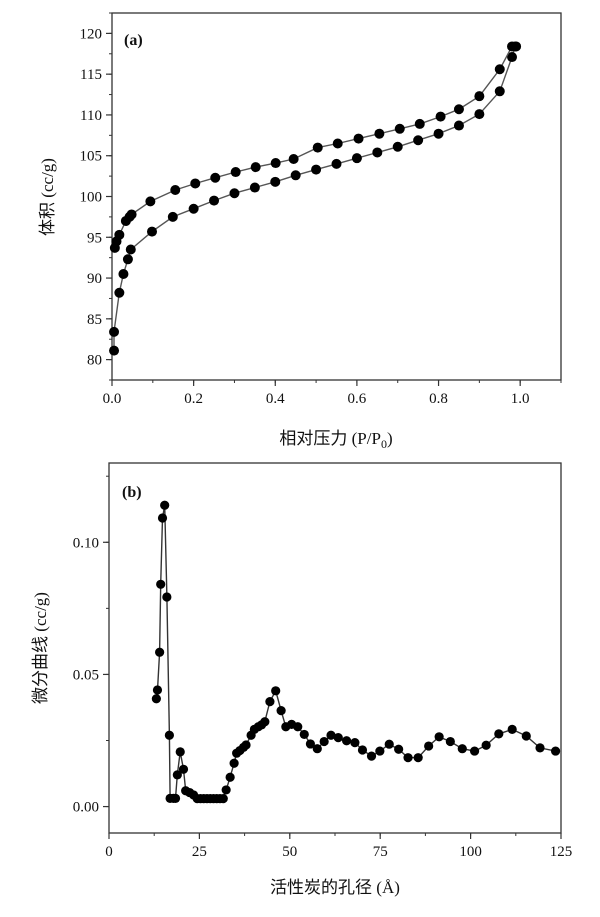 This screenshot has height=917, width=600. What do you see at coordinates (91, 157) in the screenshot?
I see `panel-a-y-tick-label: 105` at bounding box center [91, 157].